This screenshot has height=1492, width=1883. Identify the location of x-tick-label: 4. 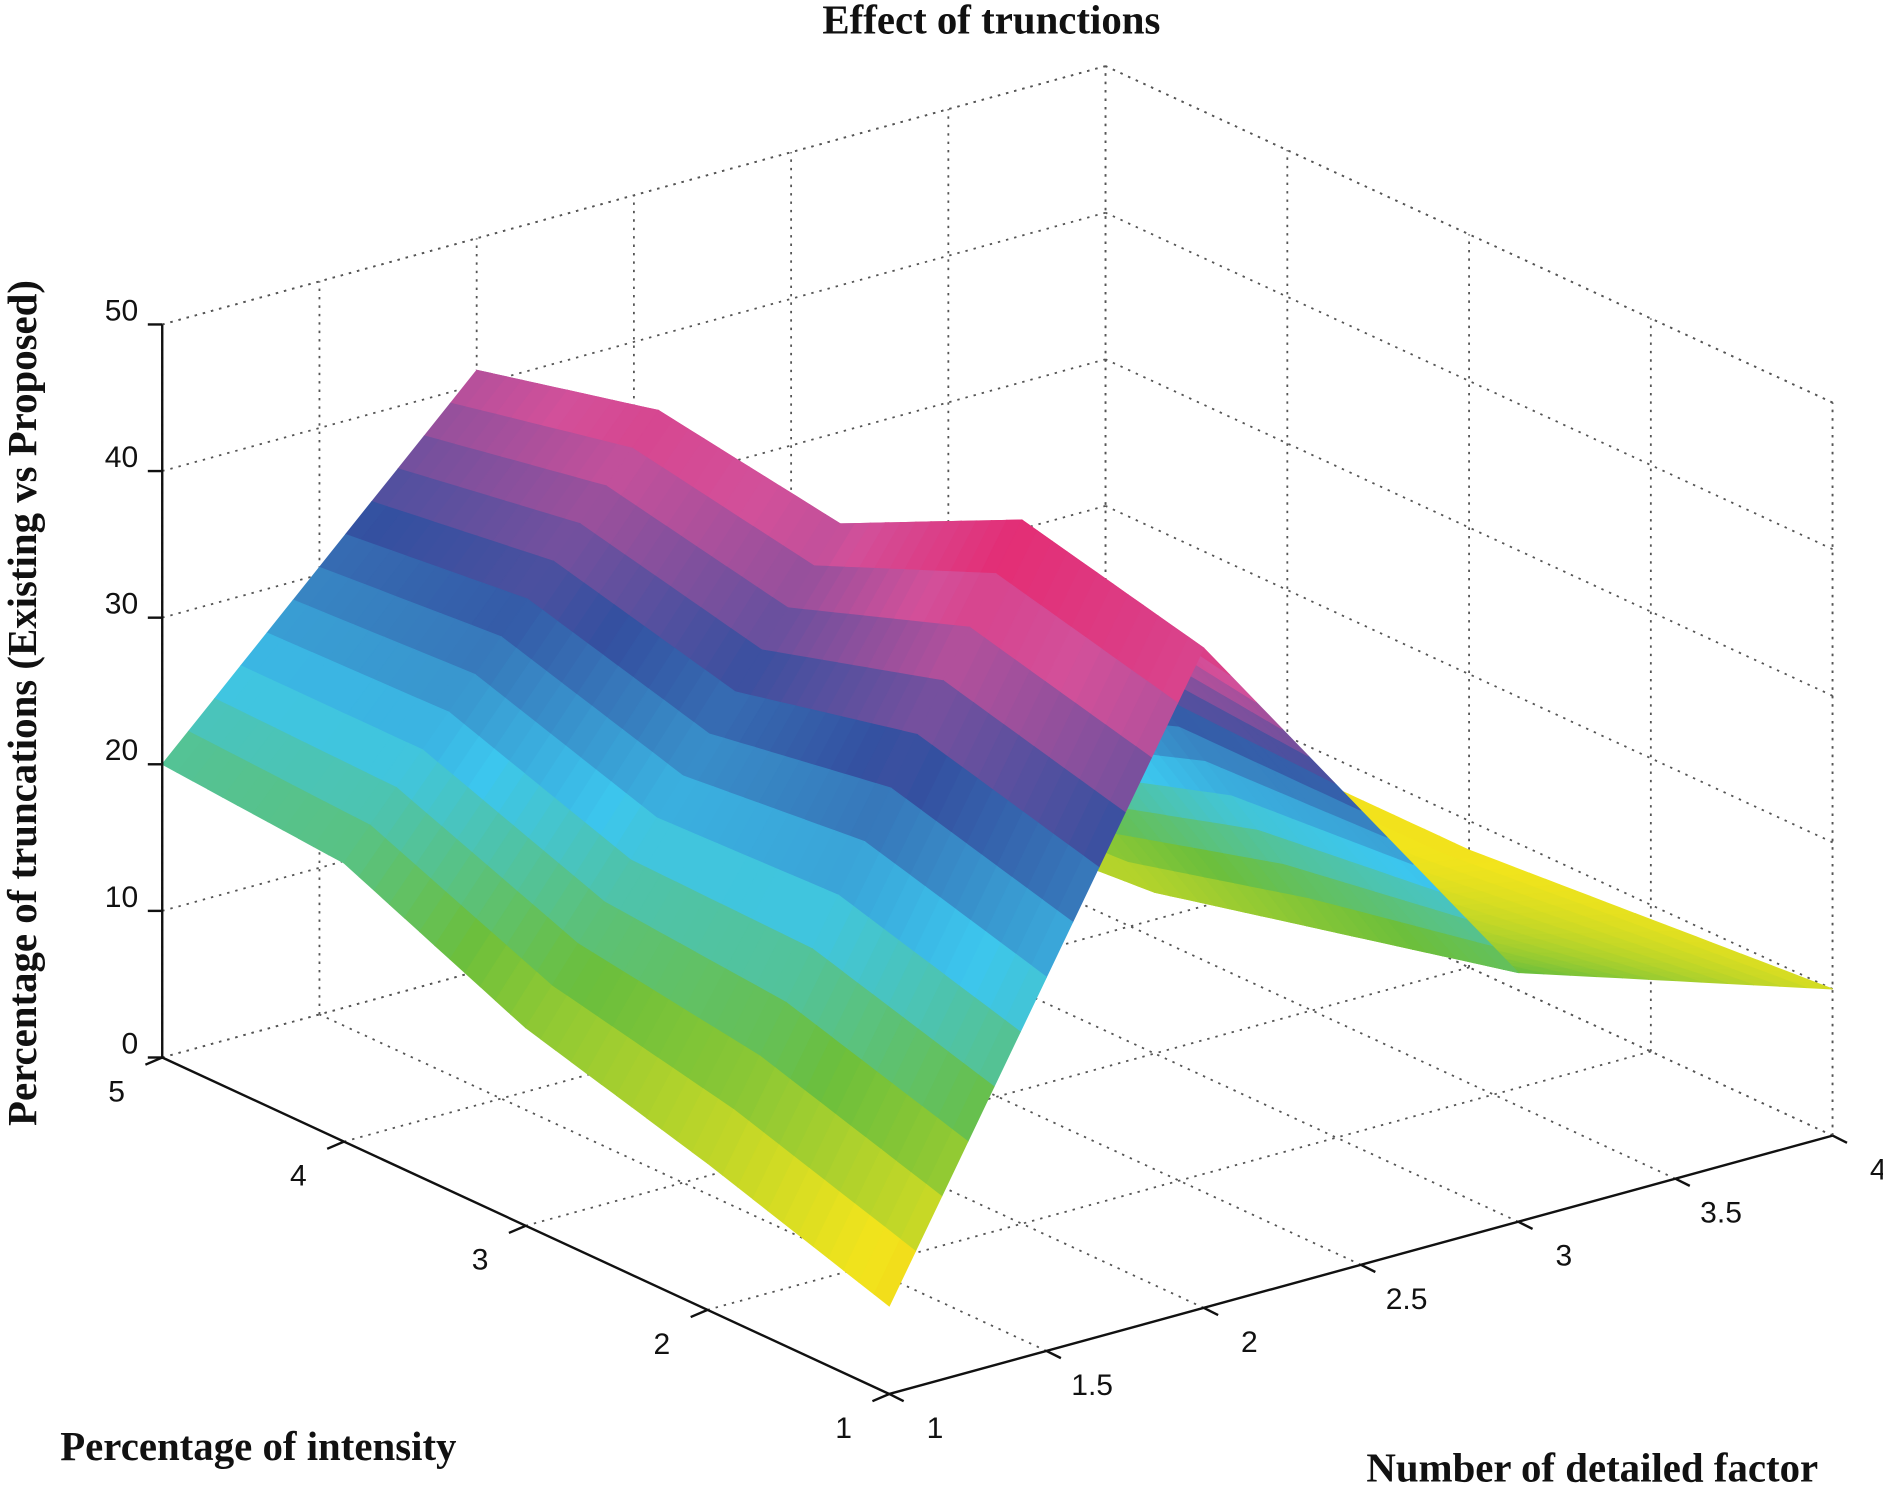
(1876, 1170).